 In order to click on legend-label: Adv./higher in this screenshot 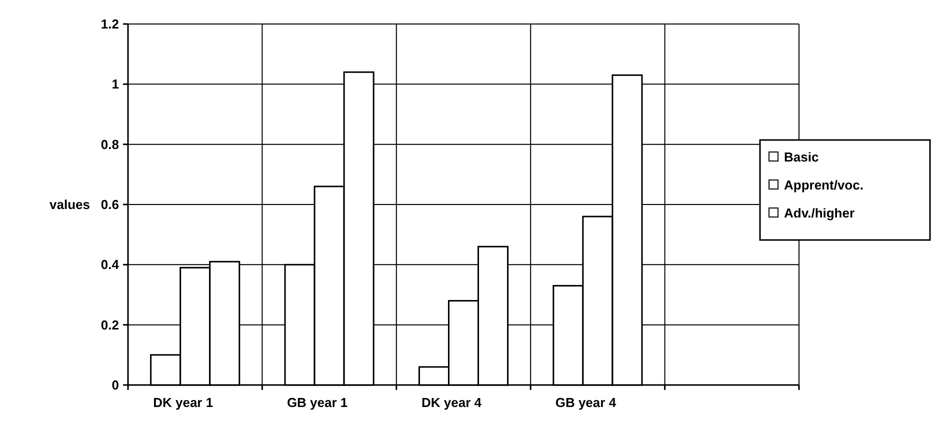, I will do `click(819, 213)`.